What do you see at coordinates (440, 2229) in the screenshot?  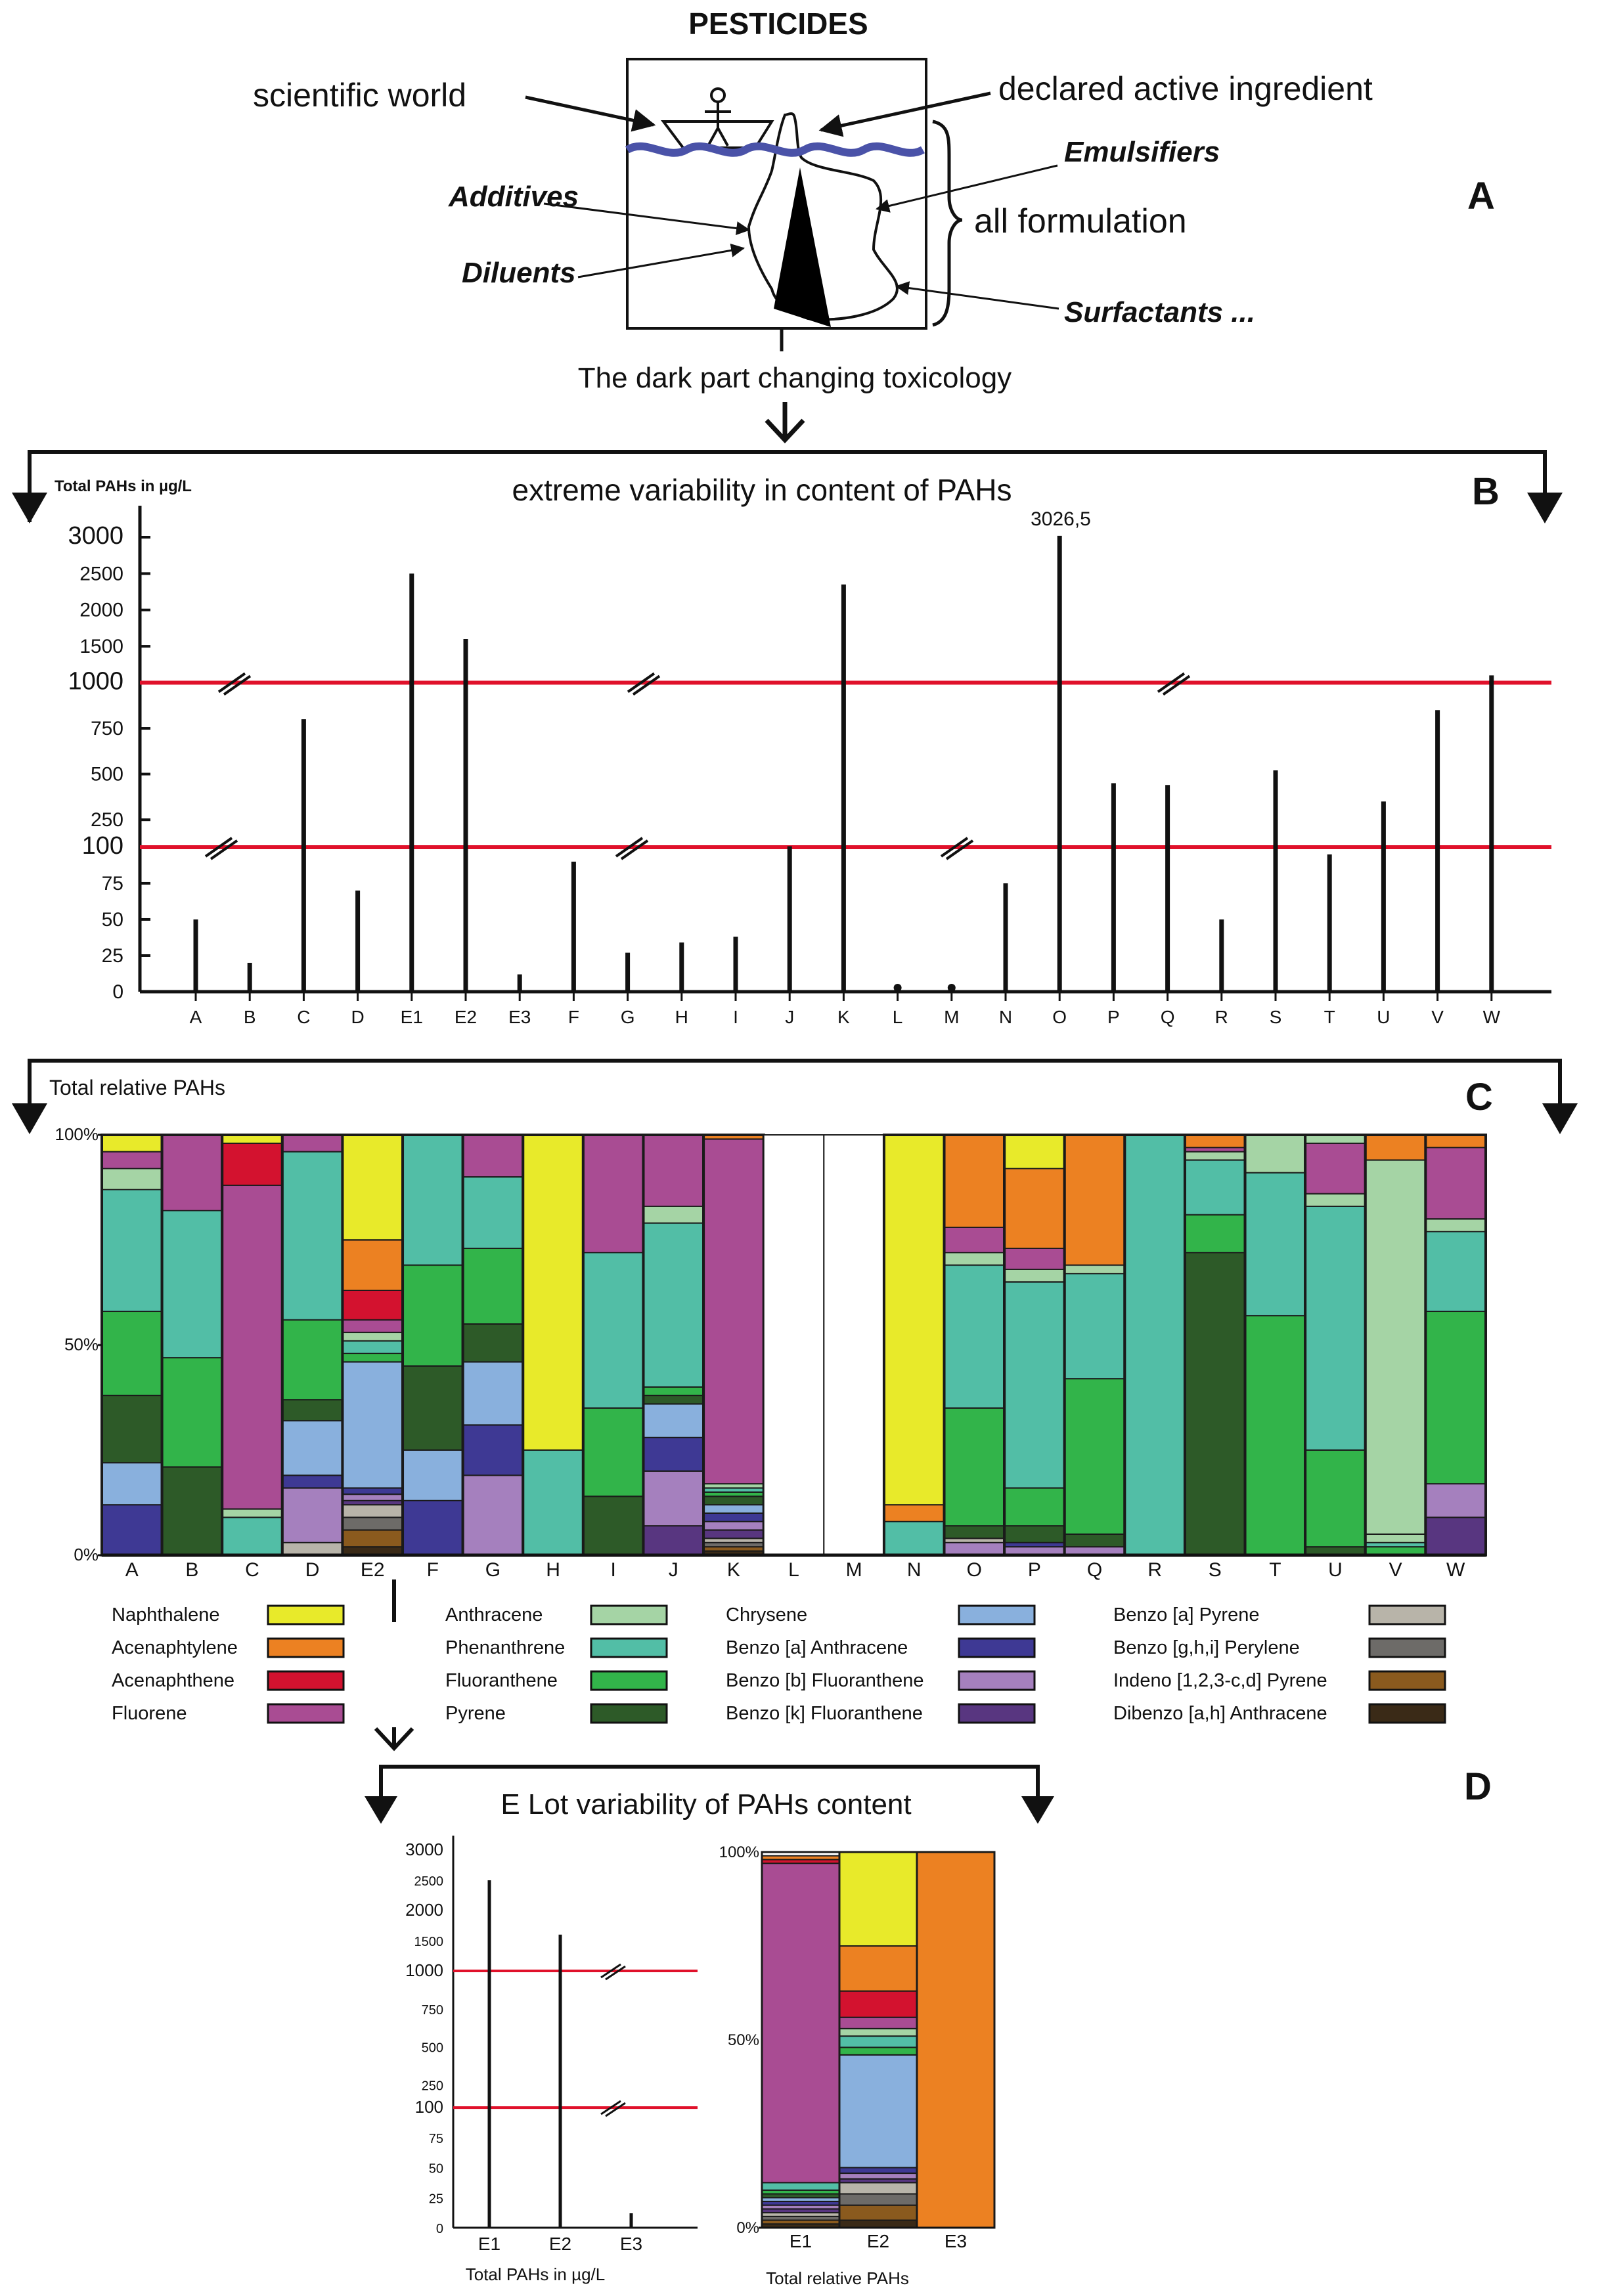 I see `d-left-y-tick-label: 0` at bounding box center [440, 2229].